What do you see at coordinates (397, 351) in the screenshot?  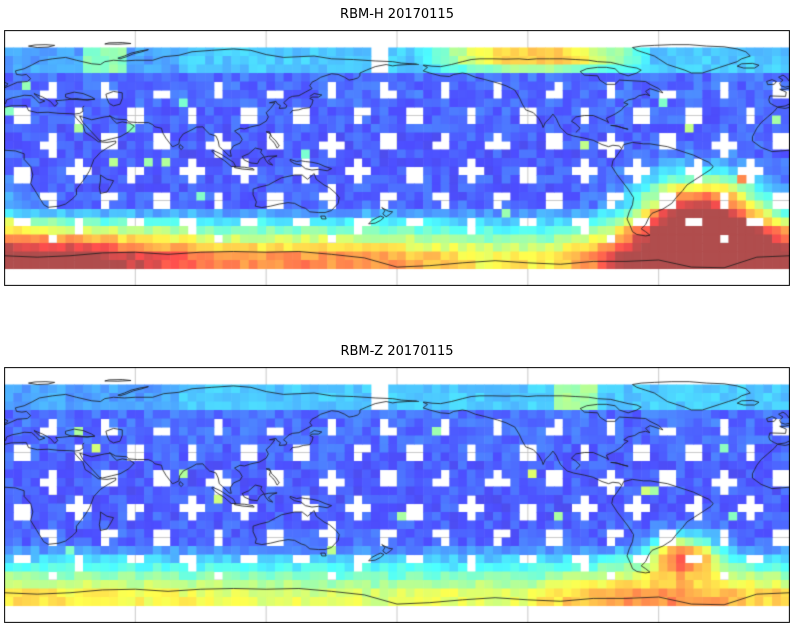 I see `panel-title-rbm-z: RBM-Z 20170115` at bounding box center [397, 351].